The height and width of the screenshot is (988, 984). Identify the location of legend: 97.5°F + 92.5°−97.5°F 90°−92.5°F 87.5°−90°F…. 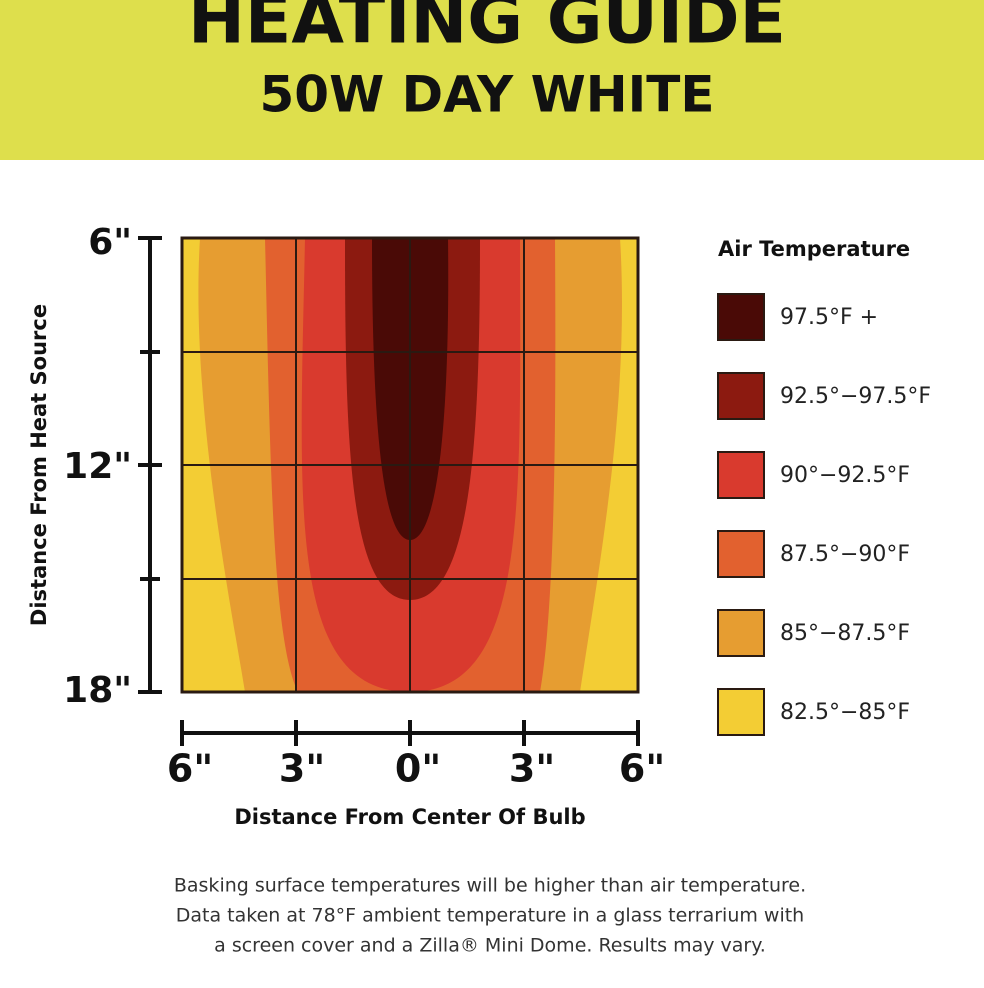
(824, 514).